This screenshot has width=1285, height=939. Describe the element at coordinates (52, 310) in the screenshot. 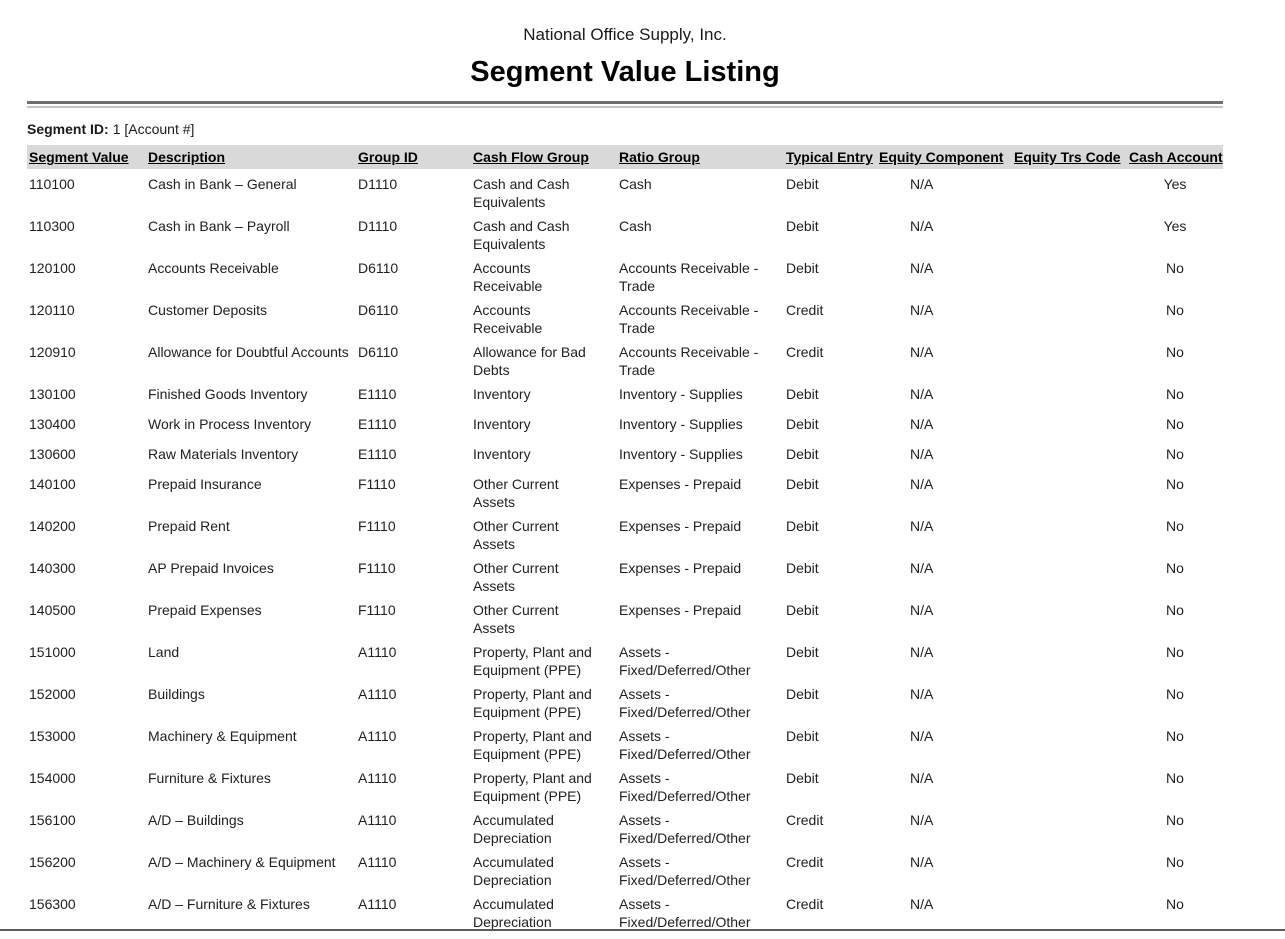

I see `table-cell: 120110` at that location.